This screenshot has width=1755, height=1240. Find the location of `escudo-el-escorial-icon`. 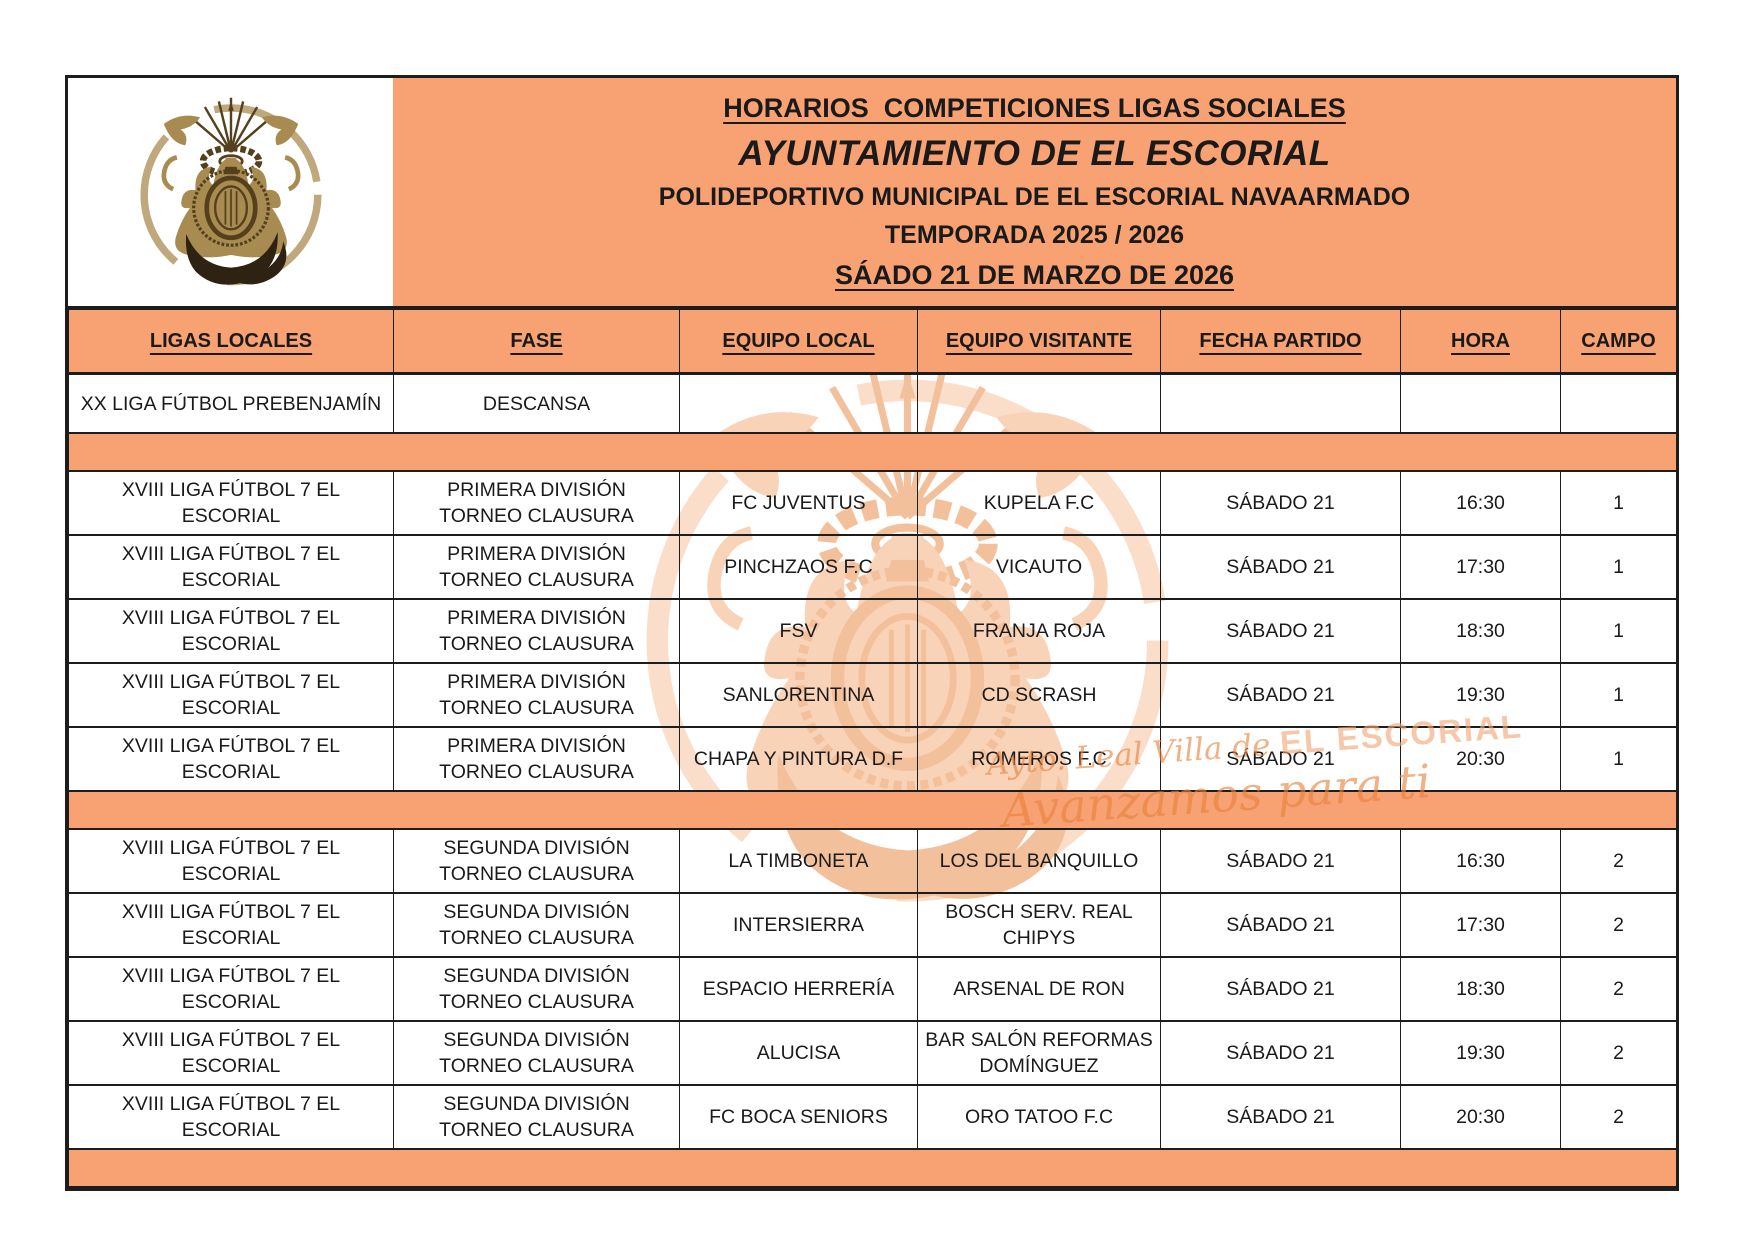

escudo-el-escorial-icon is located at coordinates (230, 191).